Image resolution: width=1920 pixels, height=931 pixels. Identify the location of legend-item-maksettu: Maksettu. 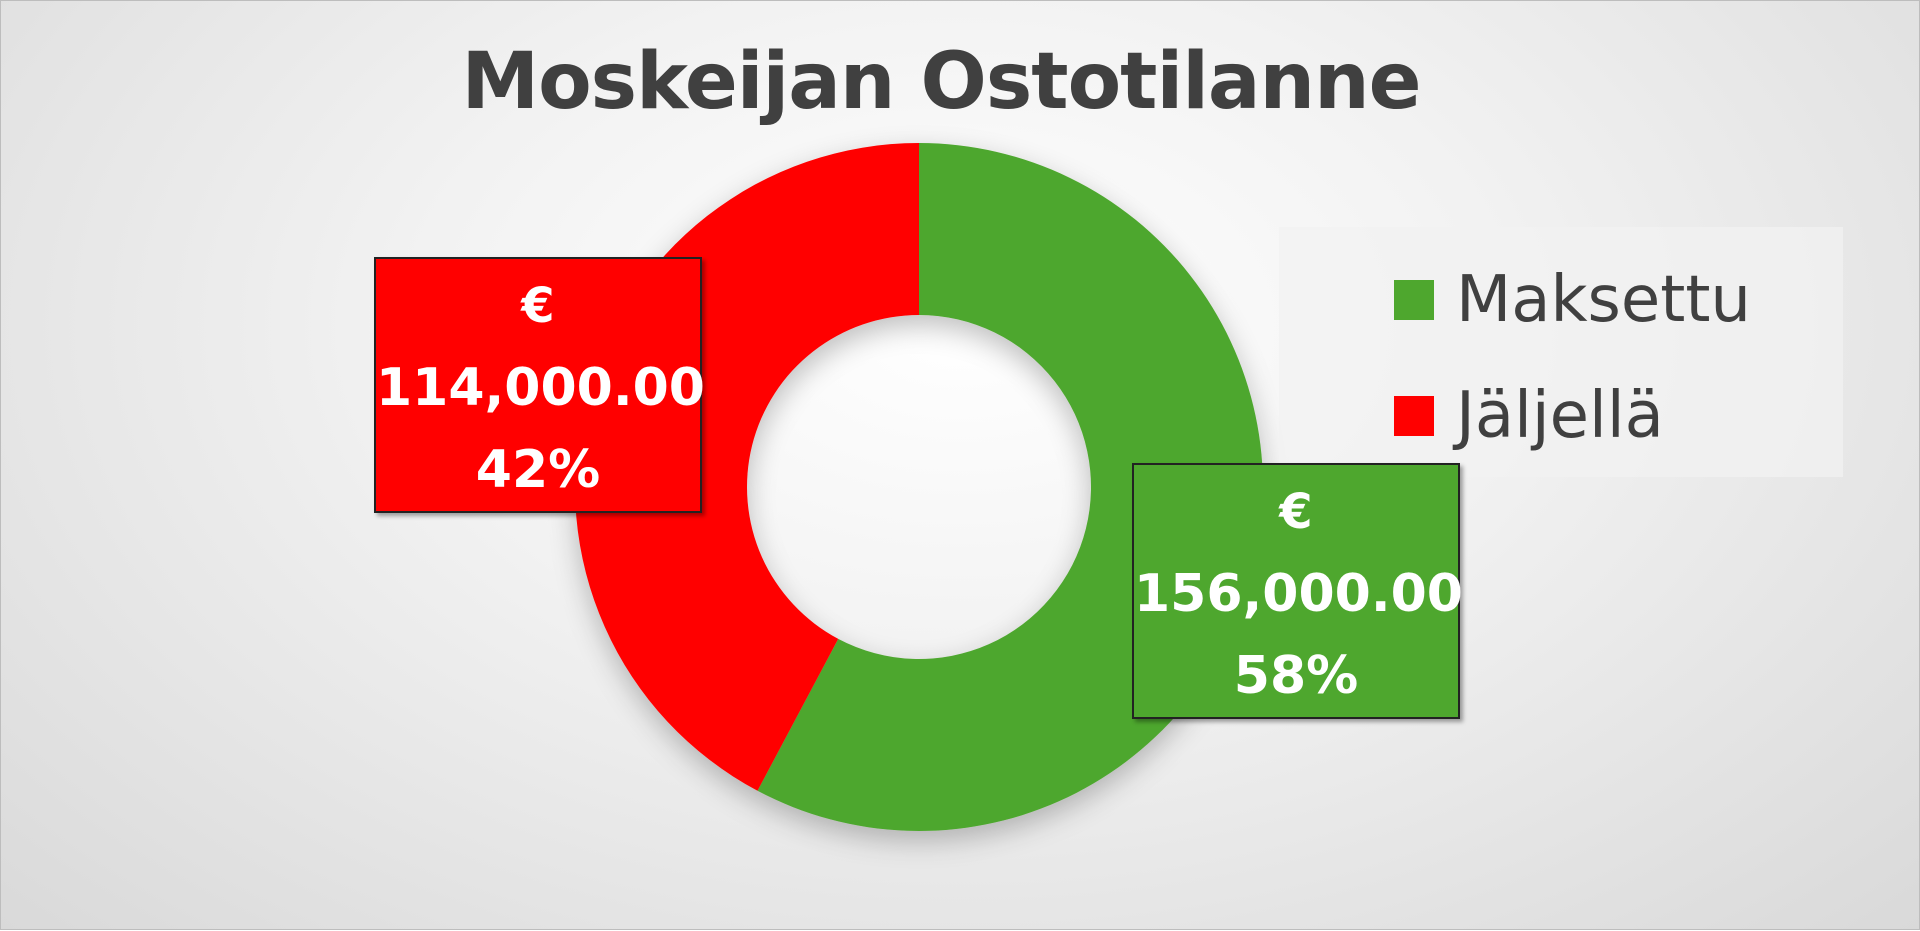
(1572, 300).